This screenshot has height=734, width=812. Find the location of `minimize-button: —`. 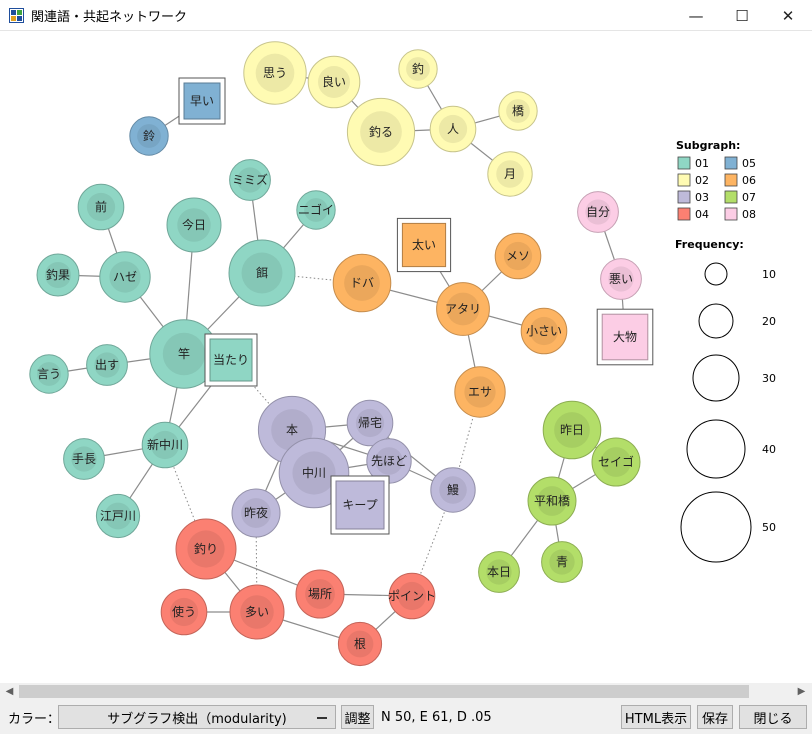

minimize-button: — is located at coordinates (696, 15).